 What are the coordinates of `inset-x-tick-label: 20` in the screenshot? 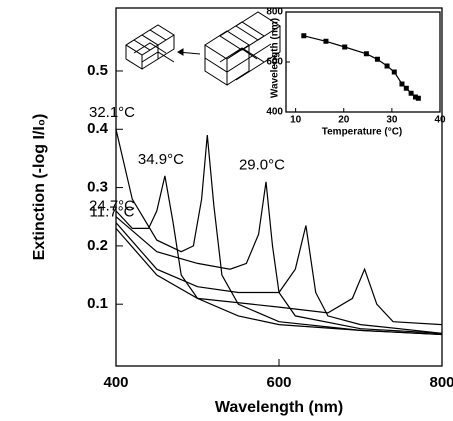 It's located at (344, 120).